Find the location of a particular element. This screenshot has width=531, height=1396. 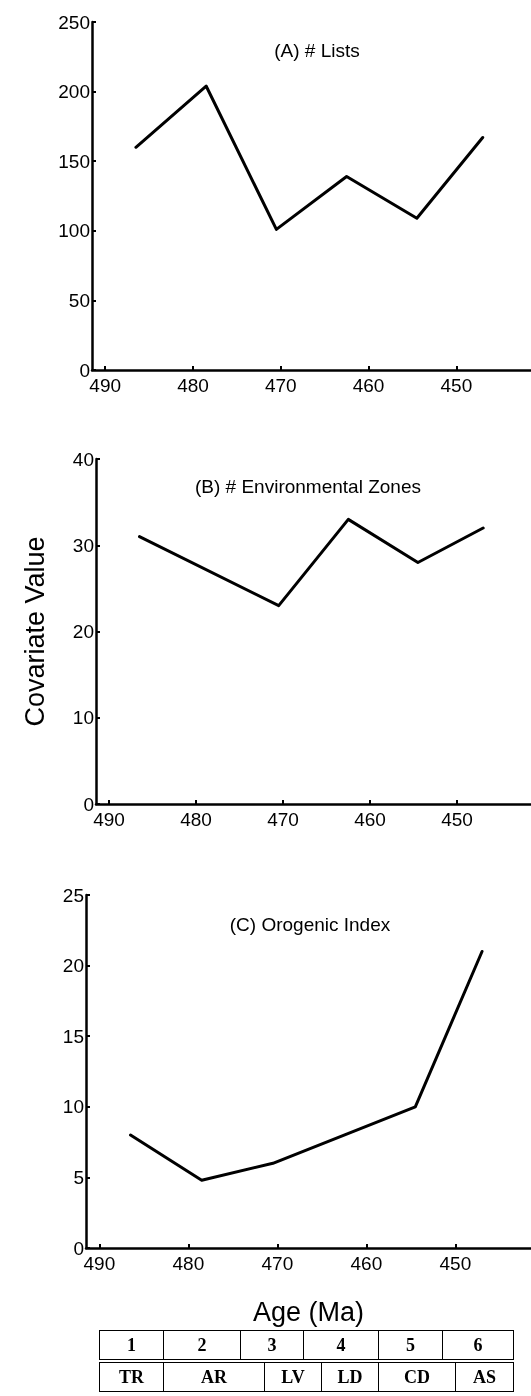

text: (A) # Lists is located at coordinates (317, 50).